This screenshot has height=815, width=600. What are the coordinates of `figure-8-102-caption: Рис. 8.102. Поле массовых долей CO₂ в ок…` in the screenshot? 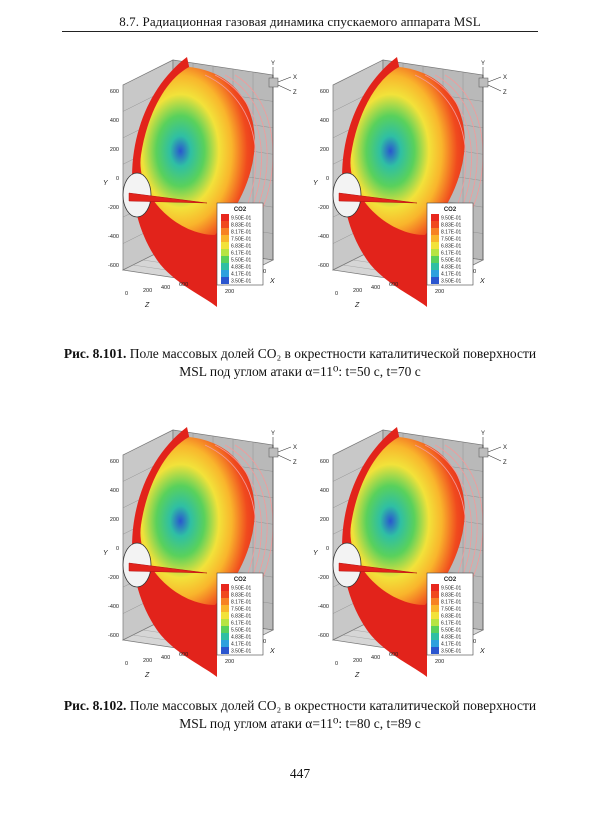 It's located at (300, 715).